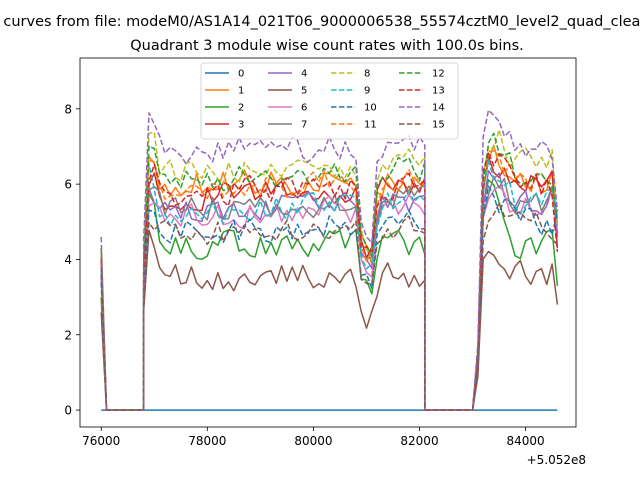  What do you see at coordinates (556, 460) in the screenshot?
I see `x-offset-label: +5.052e8` at bounding box center [556, 460].